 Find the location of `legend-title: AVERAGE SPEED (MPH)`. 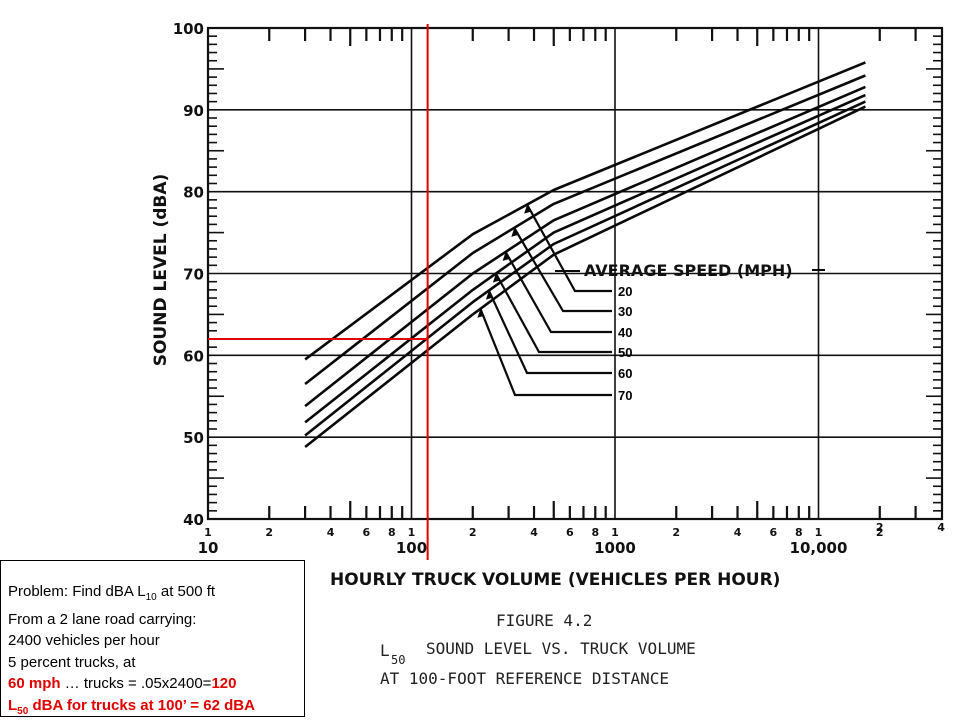

legend-title: AVERAGE SPEED (MPH) is located at coordinates (688, 270).